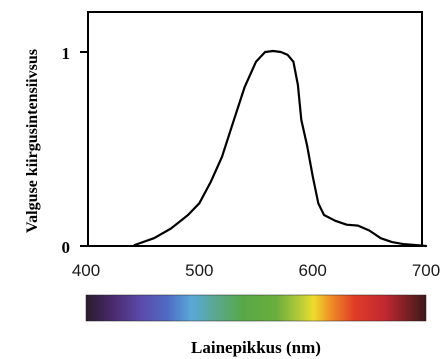  I want to click on x-axis-label: Lainepikkus (nm), so click(256, 347).